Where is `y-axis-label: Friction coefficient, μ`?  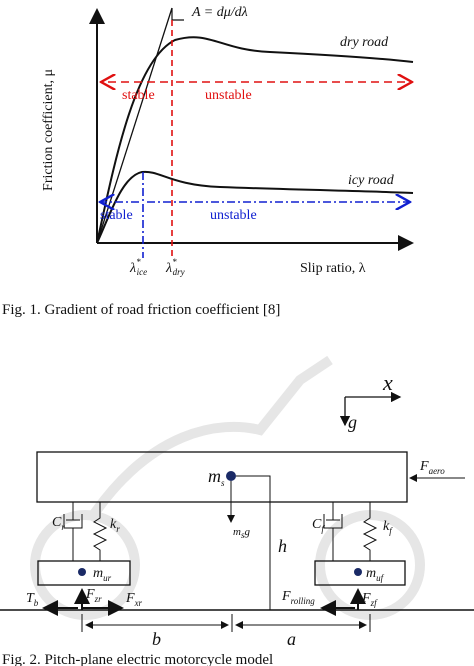 y-axis-label: Friction coefficient, μ is located at coordinates (48, 130).